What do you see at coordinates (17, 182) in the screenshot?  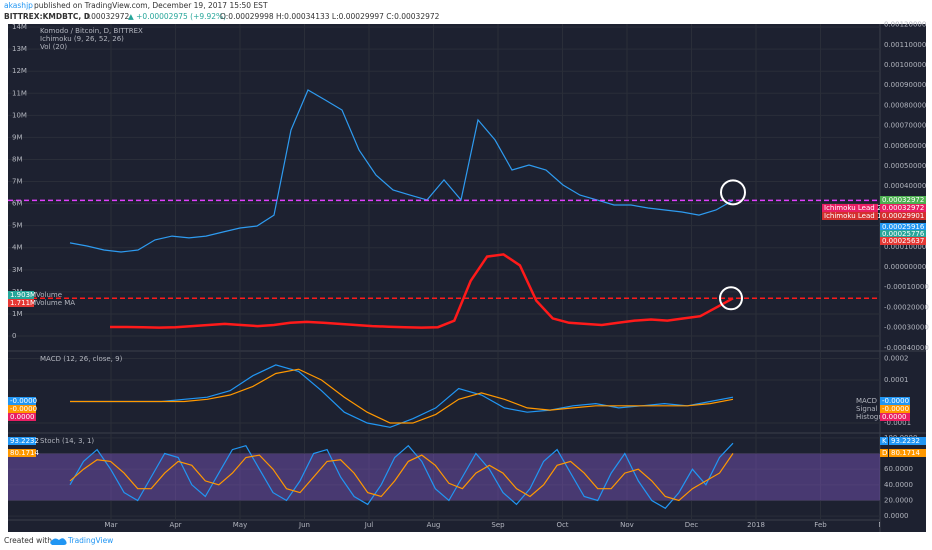 I see `y-tick-label: 7M` at bounding box center [17, 182].